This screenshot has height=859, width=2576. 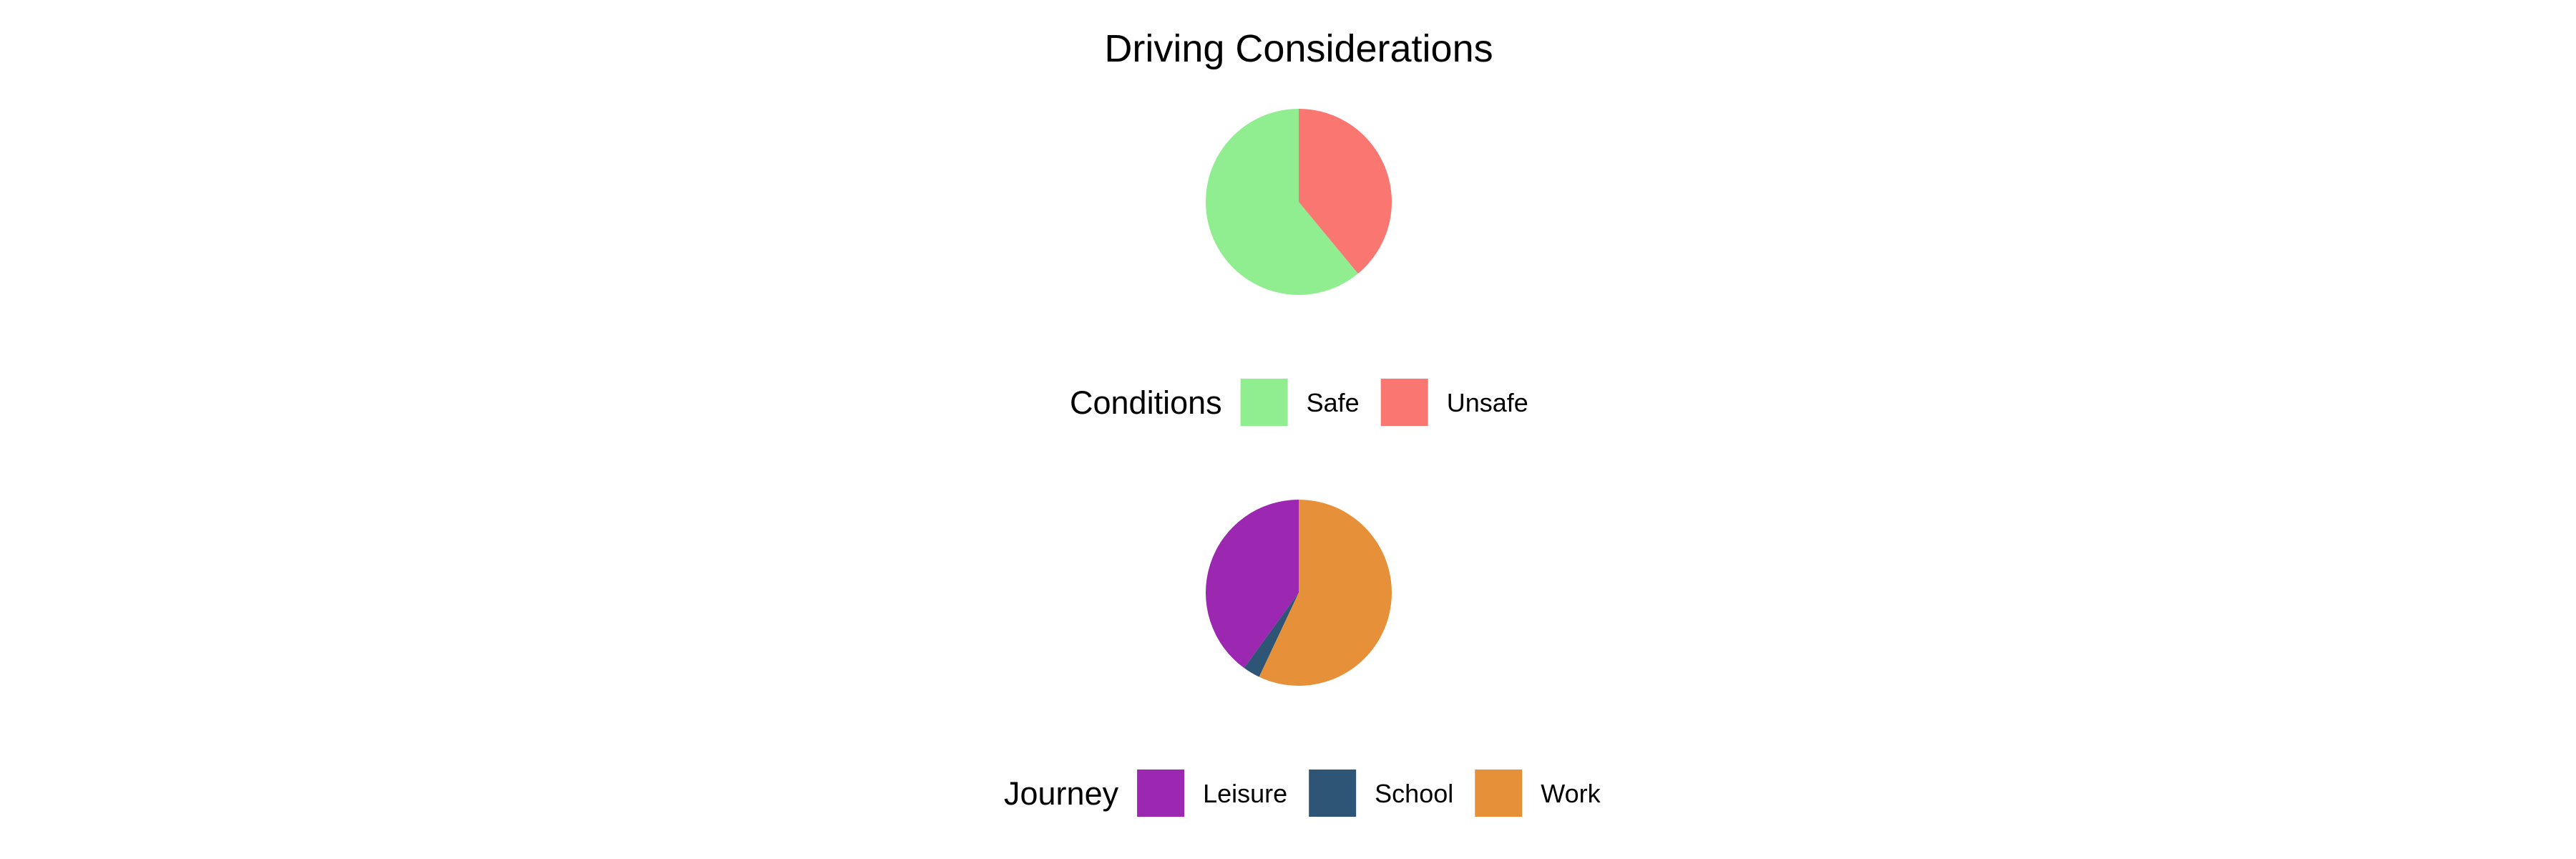 What do you see at coordinates (1487, 402) in the screenshot?
I see `legend-label-unsafe: Unsafe` at bounding box center [1487, 402].